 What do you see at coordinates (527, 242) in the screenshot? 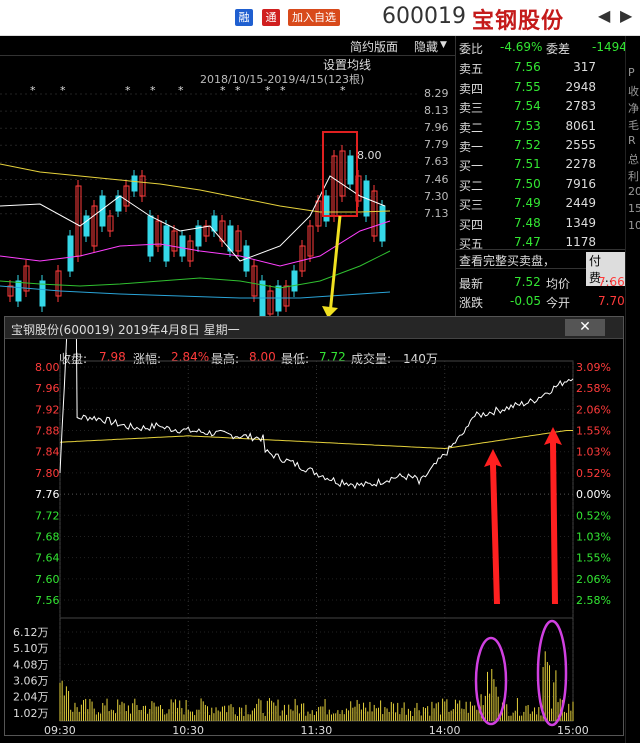
I see `order-price: 7.47` at bounding box center [527, 242].